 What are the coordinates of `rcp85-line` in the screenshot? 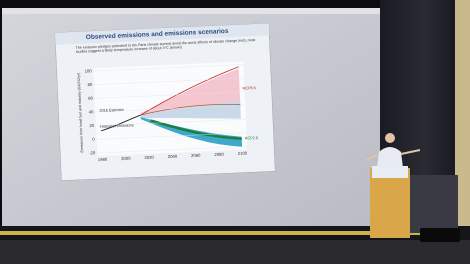 It's located at (189, 91).